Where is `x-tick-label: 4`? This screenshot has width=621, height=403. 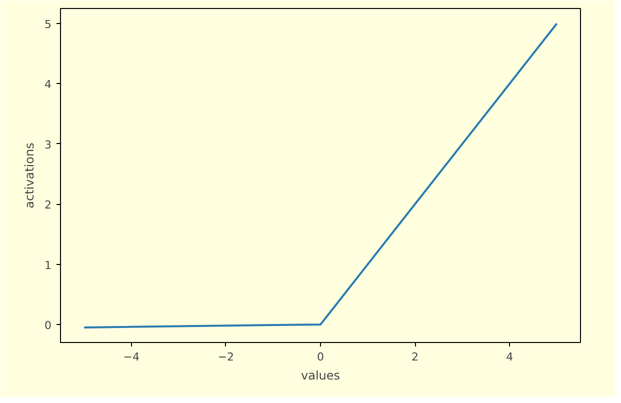 x-tick-label: 4 is located at coordinates (510, 357).